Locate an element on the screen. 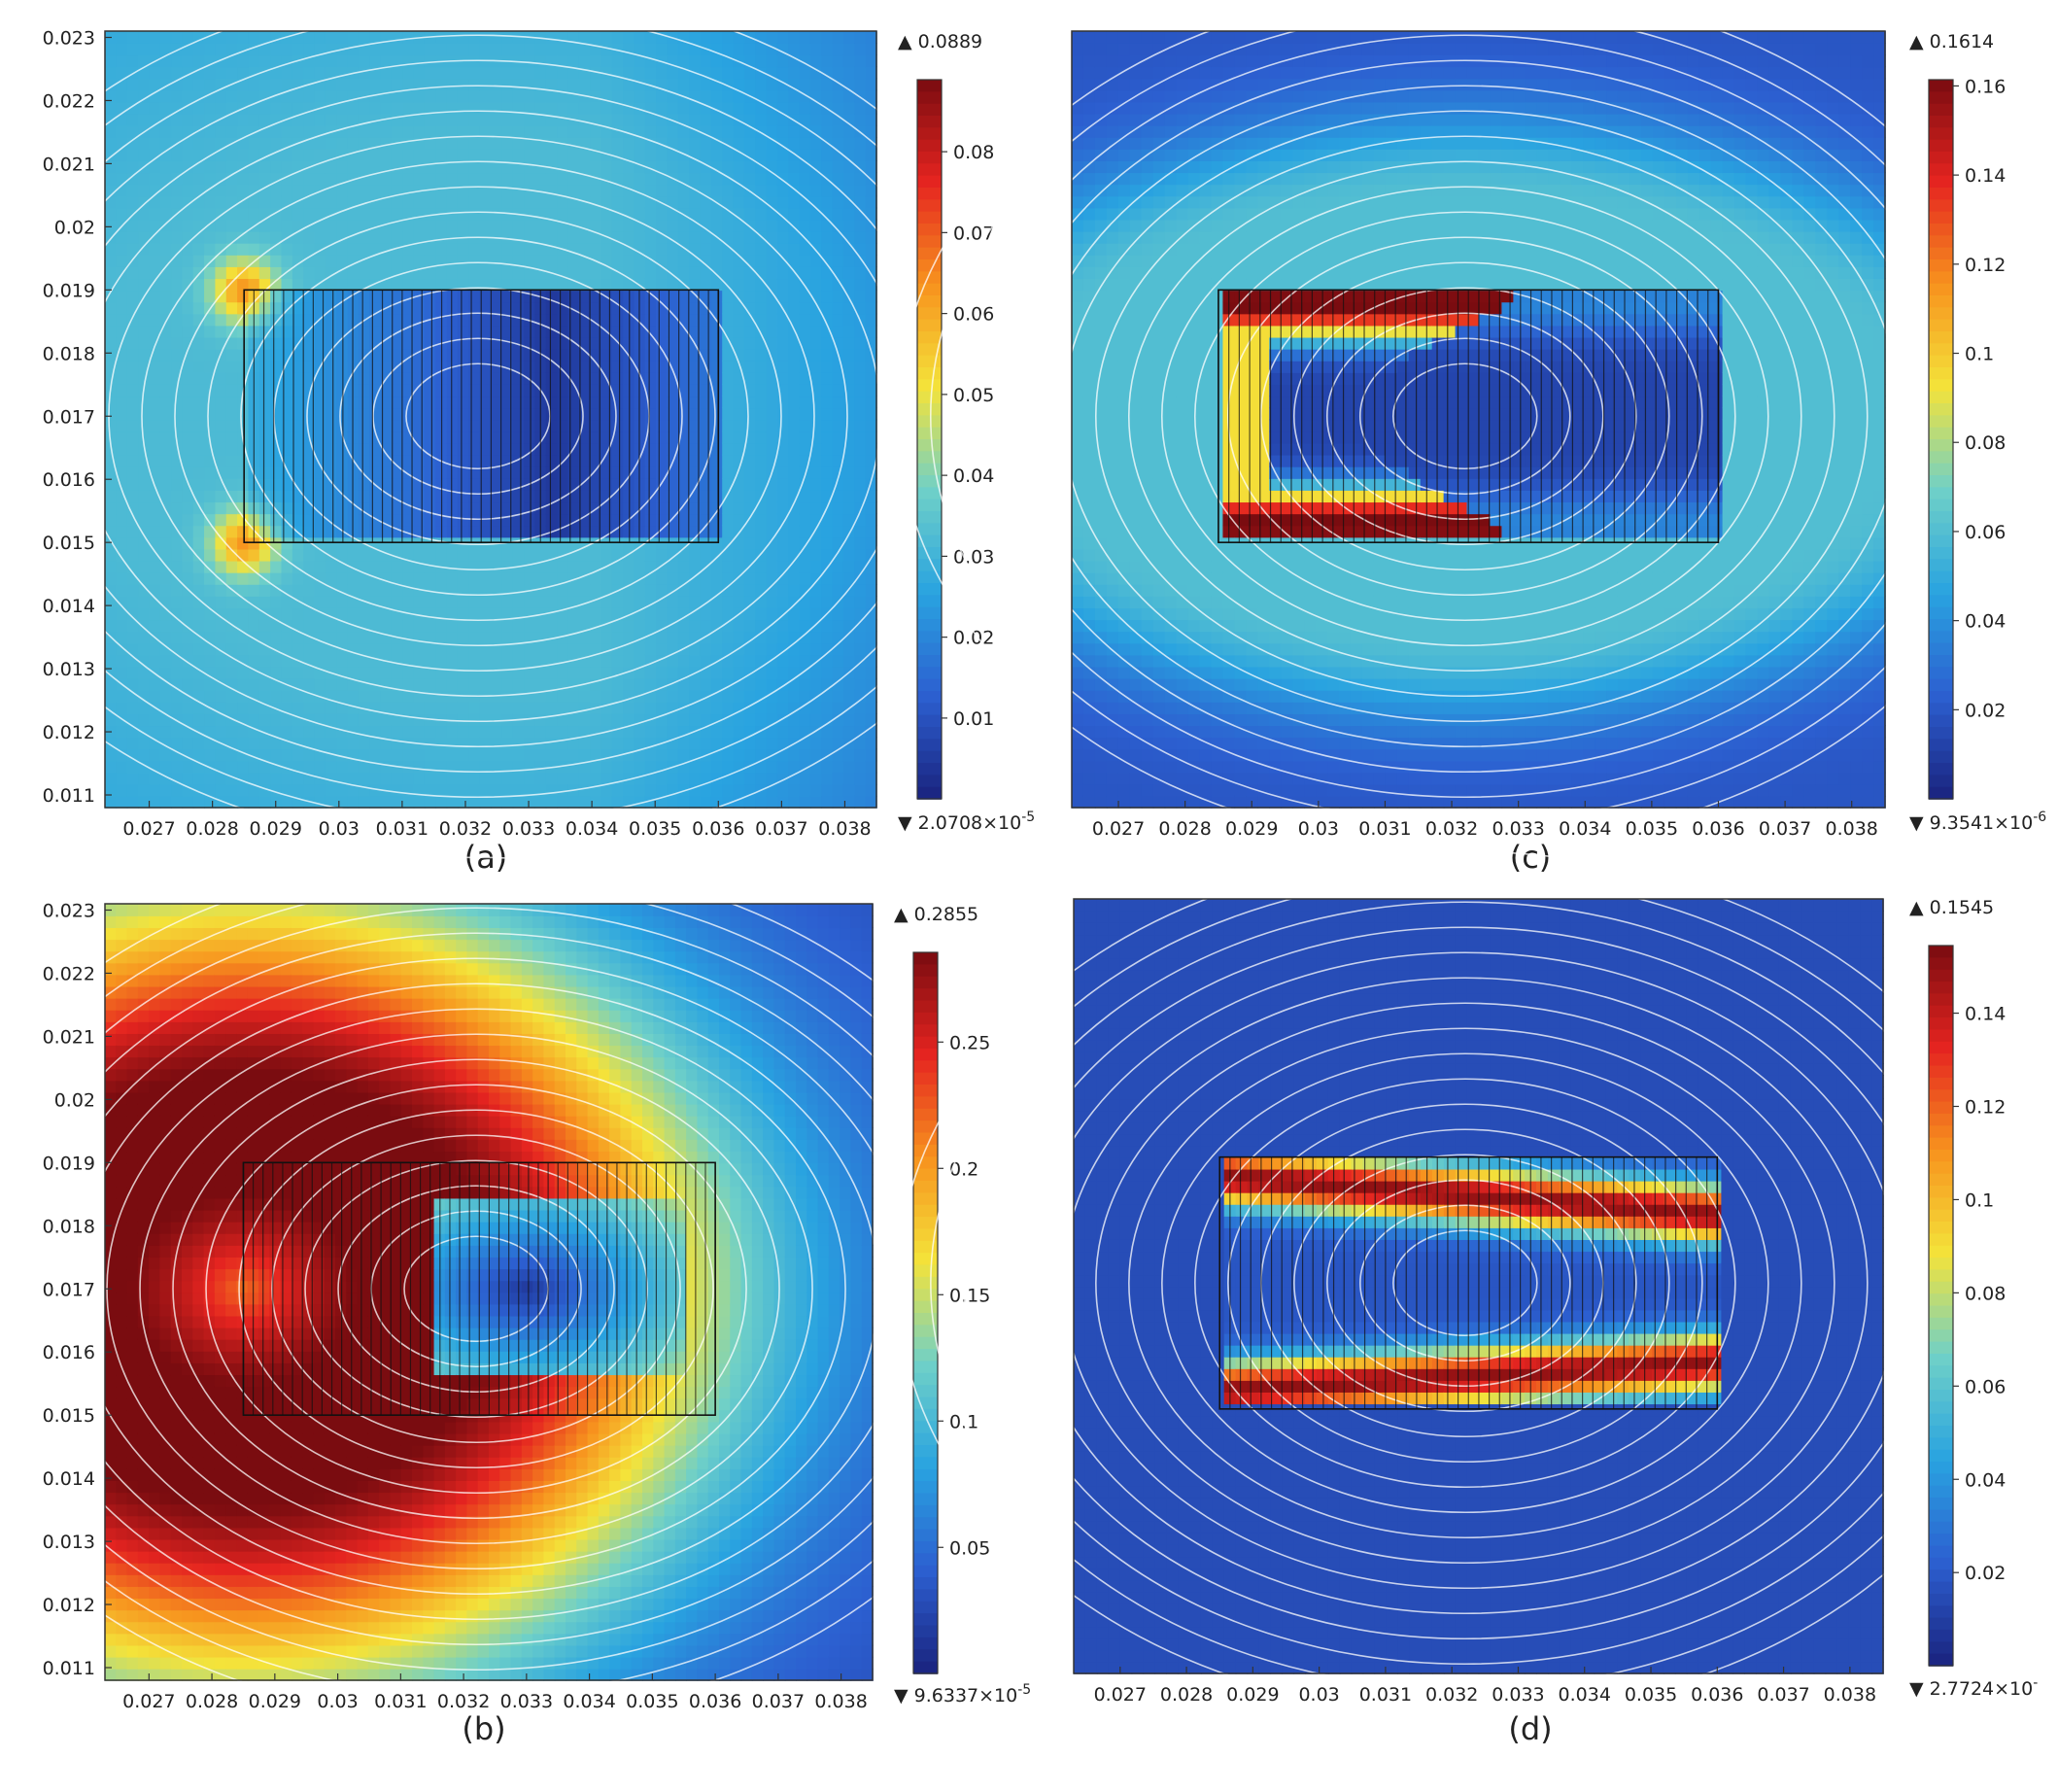  y-tick-label: 0.022 is located at coordinates (69, 101).